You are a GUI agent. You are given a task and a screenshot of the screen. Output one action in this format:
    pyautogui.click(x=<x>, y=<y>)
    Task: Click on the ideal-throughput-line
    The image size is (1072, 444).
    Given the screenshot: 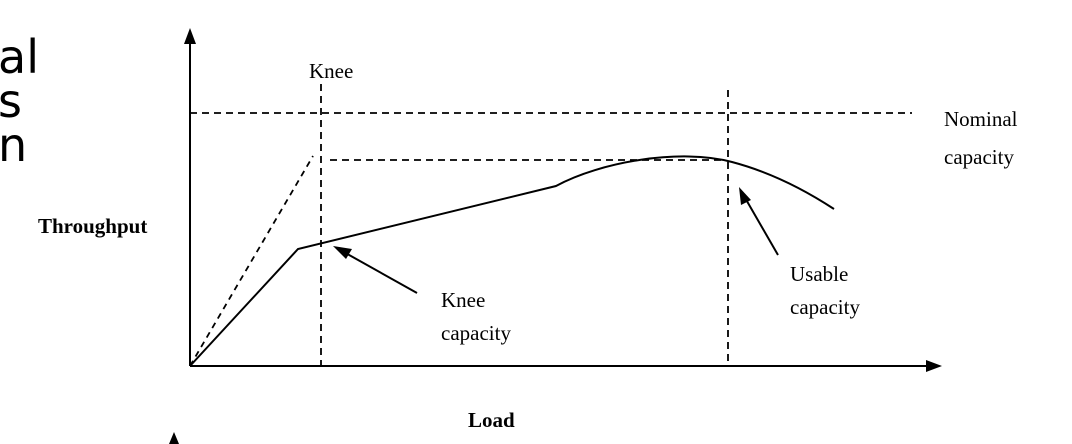 What is the action you would take?
    pyautogui.click(x=251, y=261)
    